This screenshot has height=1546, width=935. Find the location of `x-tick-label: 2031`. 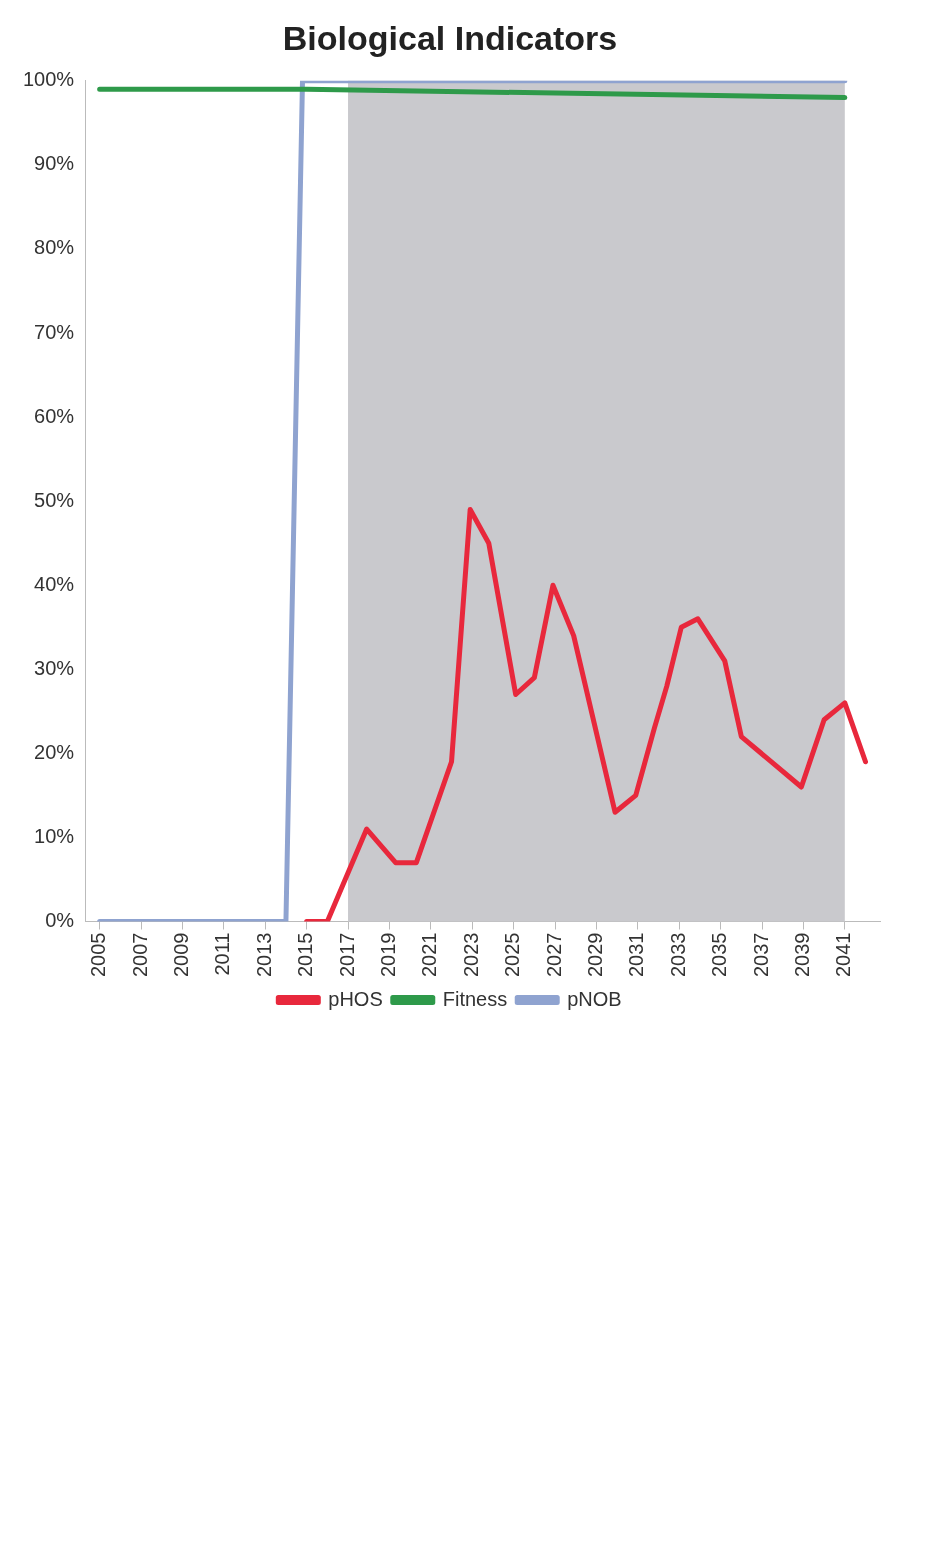

x-tick-label: 2031 is located at coordinates (636, 955).